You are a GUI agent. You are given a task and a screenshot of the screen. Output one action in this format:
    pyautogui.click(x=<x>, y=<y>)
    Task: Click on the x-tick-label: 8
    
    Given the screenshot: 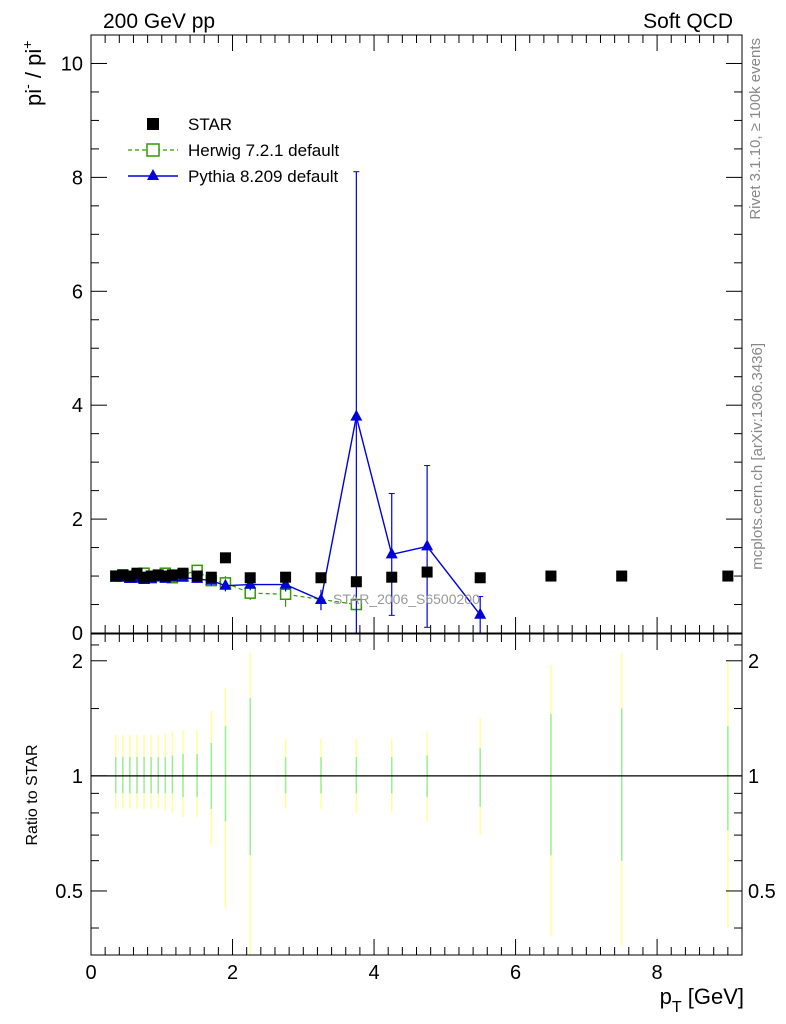 What is the action you would take?
    pyautogui.click(x=657, y=973)
    